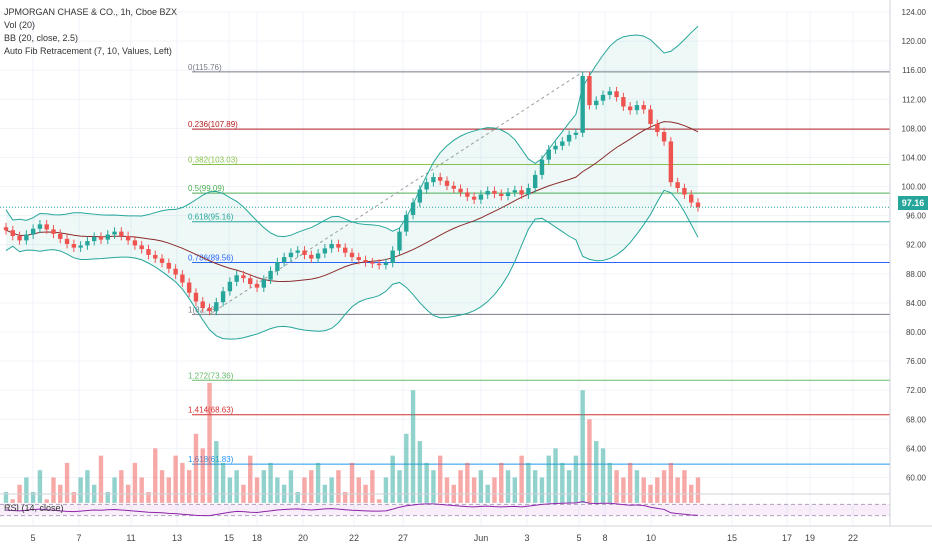 This screenshot has width=932, height=550. What do you see at coordinates (213, 124) in the screenshot?
I see `fib-level-label: 0.236(107.89)` at bounding box center [213, 124].